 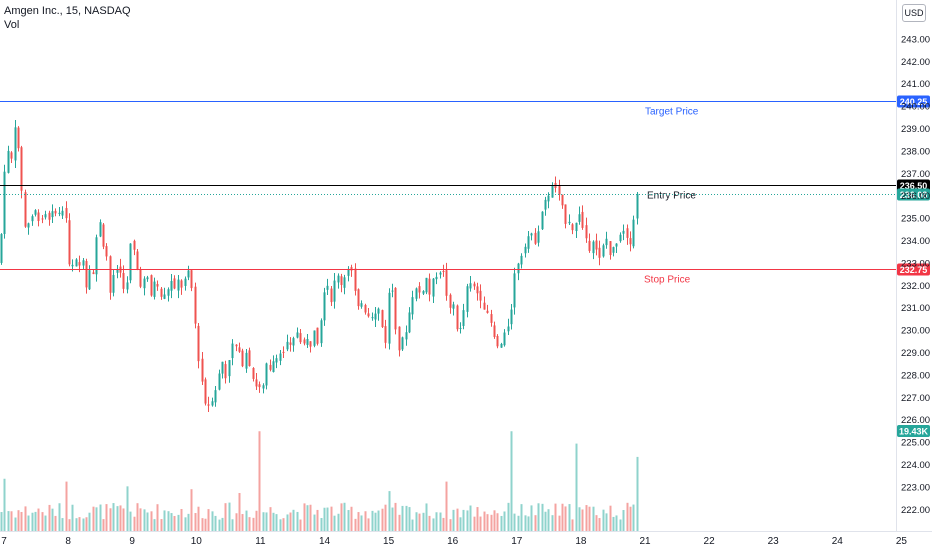 I want to click on price-tick-label: 238.00, so click(x=915, y=151).